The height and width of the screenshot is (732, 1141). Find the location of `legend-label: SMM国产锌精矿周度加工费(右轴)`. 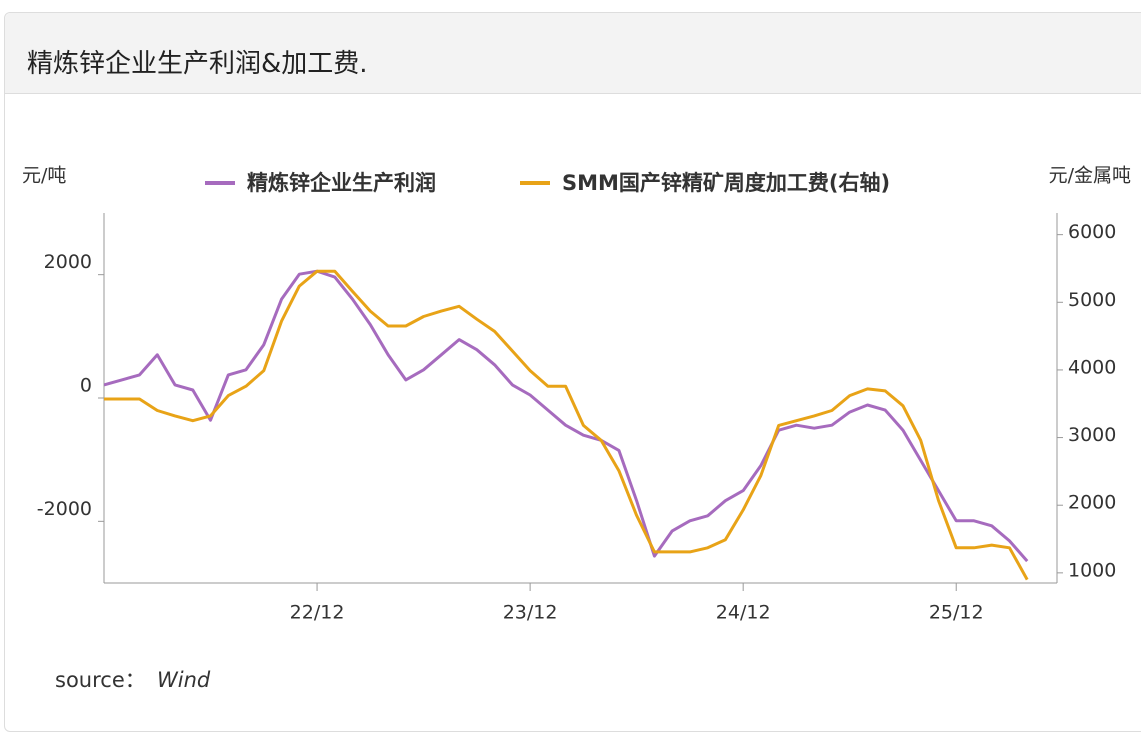

legend-label: SMM国产锌精矿周度加工费(右轴) is located at coordinates (726, 183).